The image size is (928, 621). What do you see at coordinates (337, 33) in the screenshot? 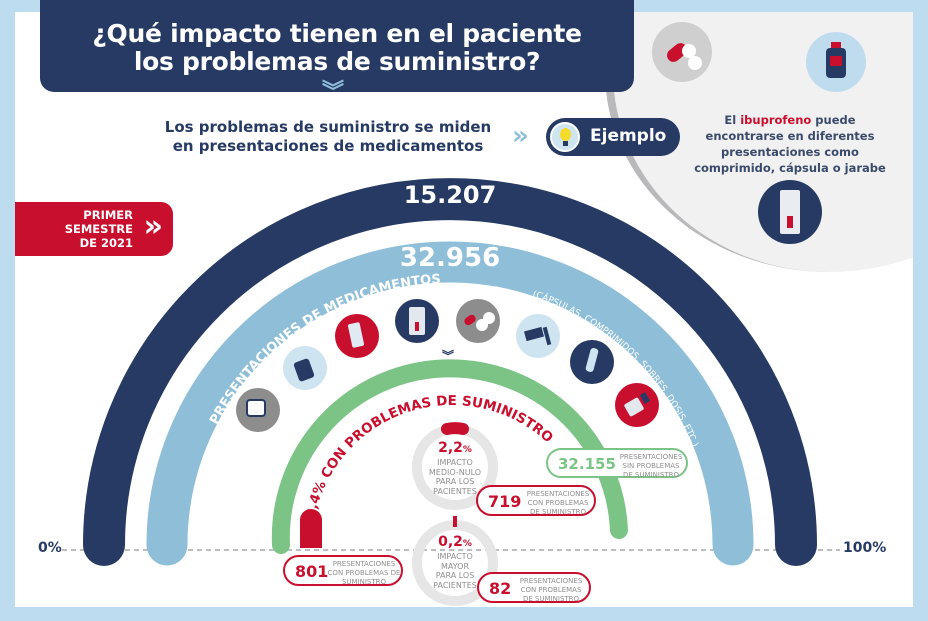
I see `page-title-line1: ¿Qué impacto tienen en el paciente` at bounding box center [337, 33].